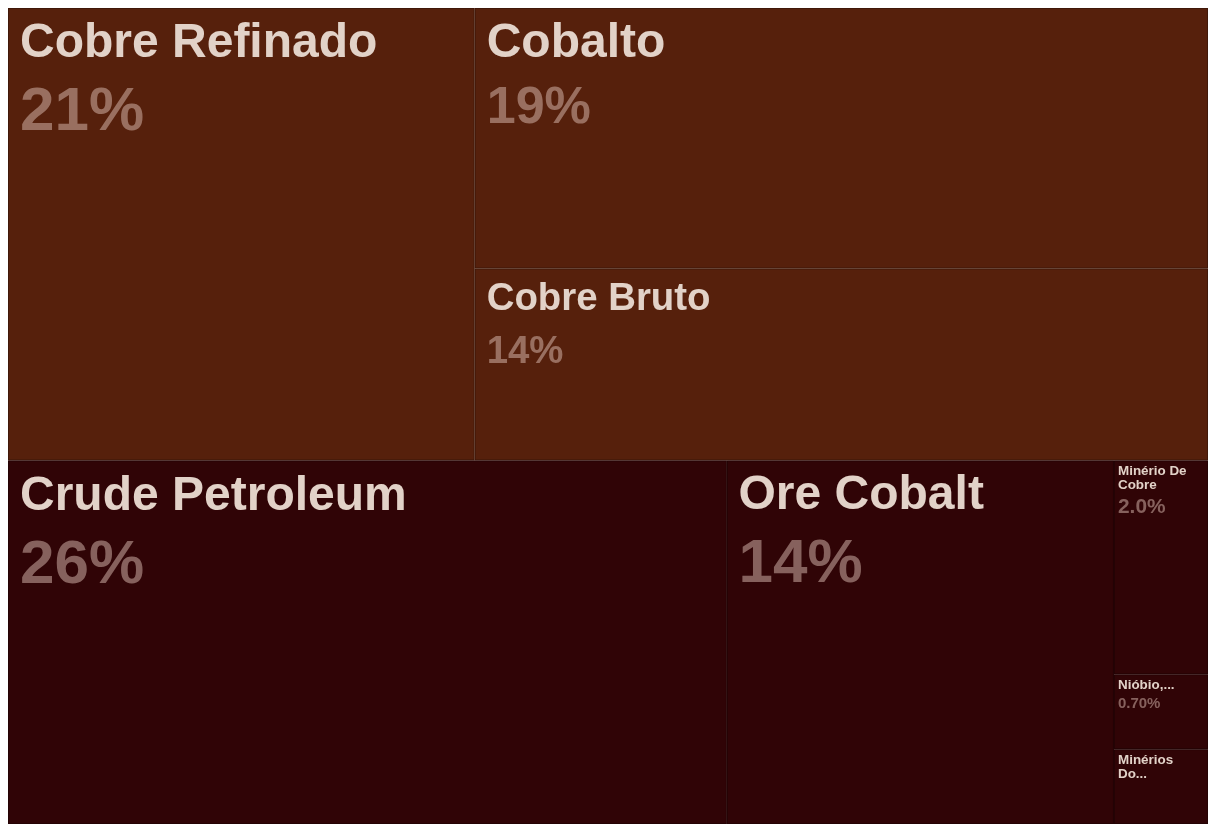 This screenshot has width=1216, height=827. I want to click on category-label: Cobalto, so click(576, 41).